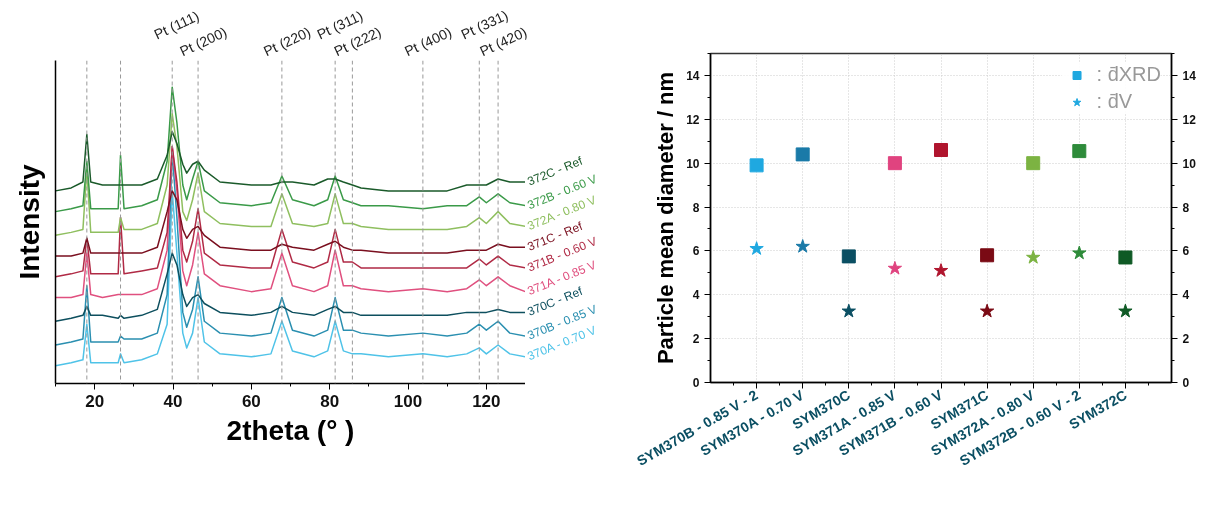 Image resolution: width=1216 pixels, height=525 pixels. I want to click on y-tick-label: 2, so click(696, 339).